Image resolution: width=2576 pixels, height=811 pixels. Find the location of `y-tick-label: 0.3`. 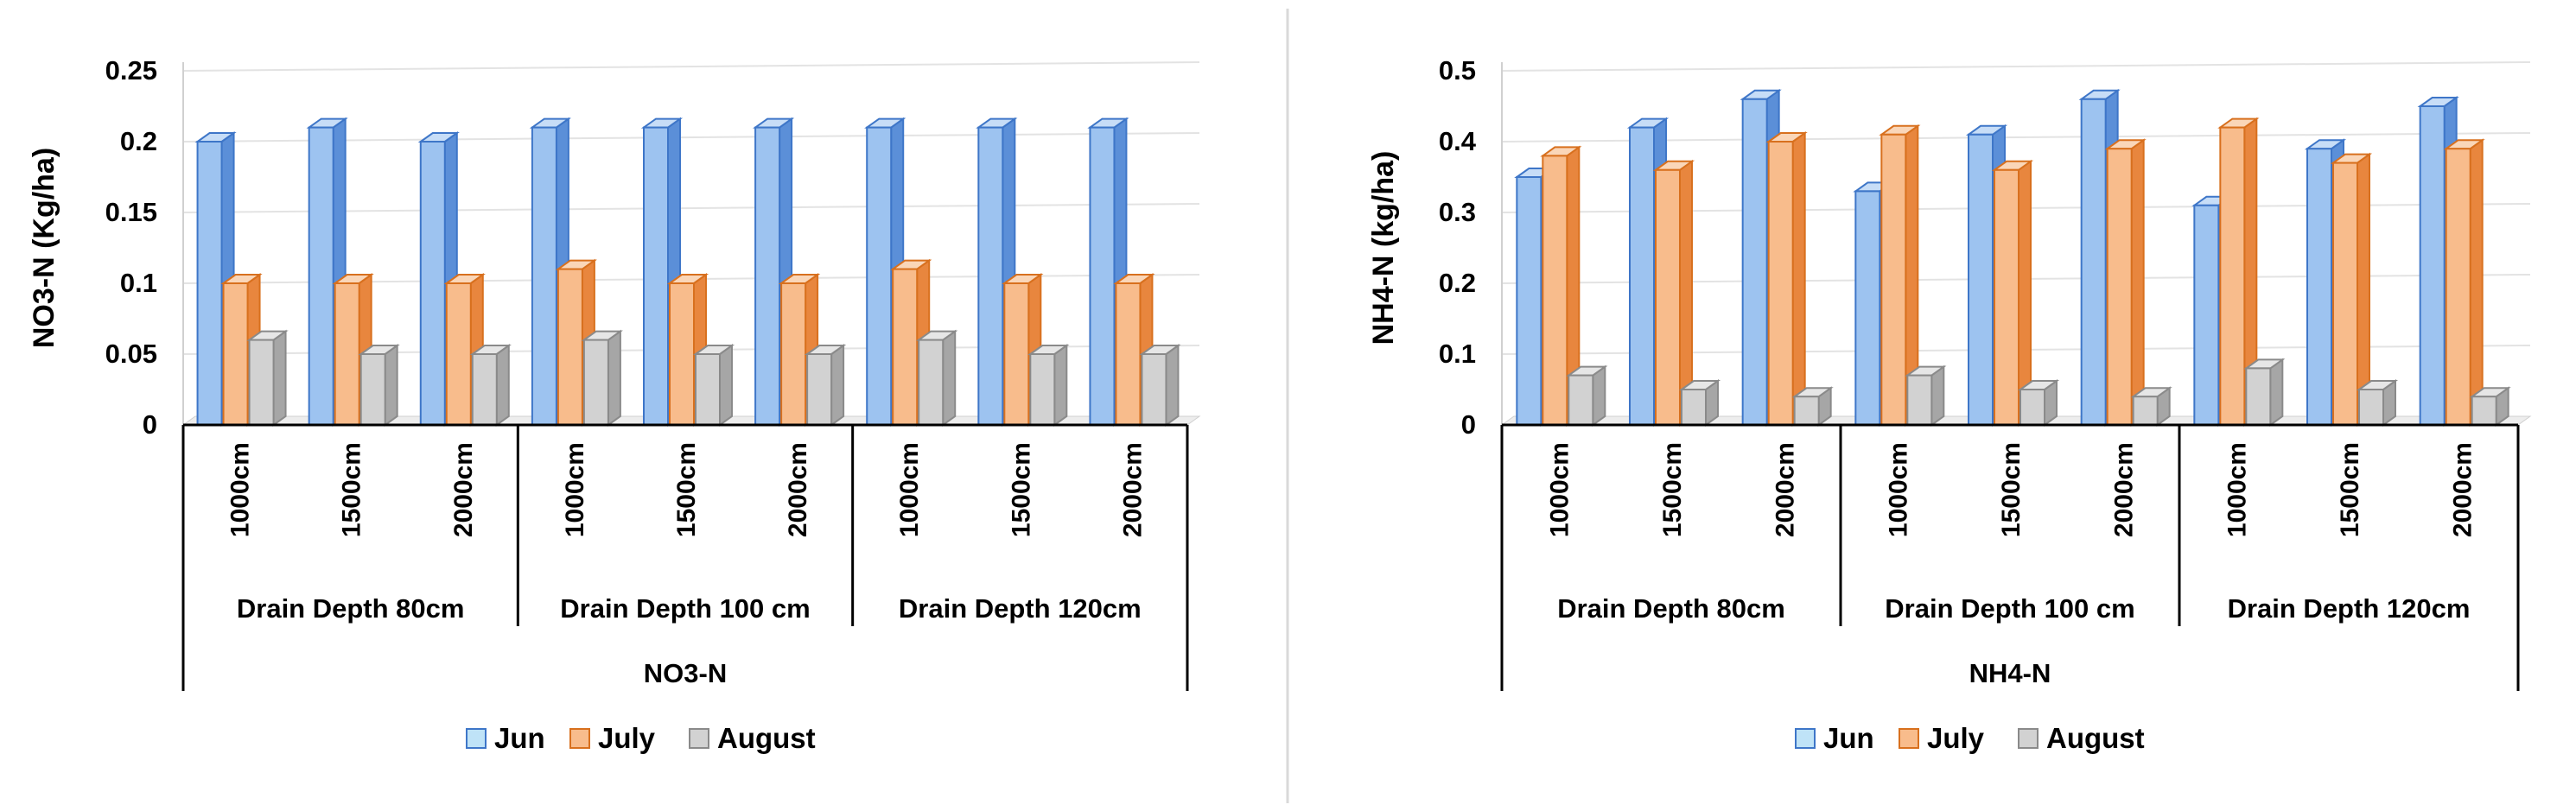

y-tick-label: 0.3 is located at coordinates (1457, 212).